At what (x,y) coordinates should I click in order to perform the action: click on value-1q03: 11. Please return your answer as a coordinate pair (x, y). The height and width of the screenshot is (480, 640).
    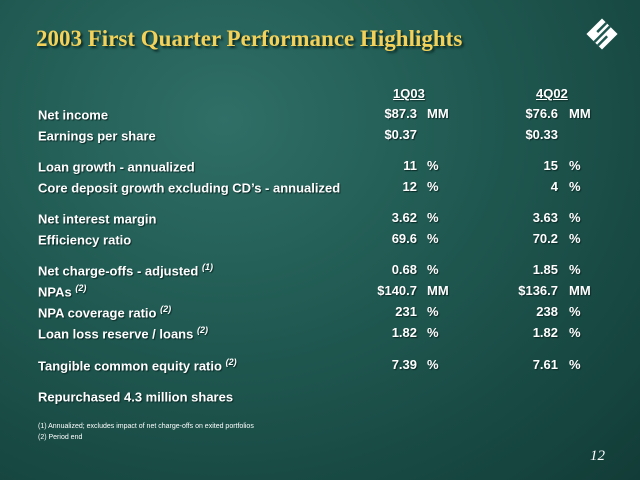
    Looking at the image, I should click on (410, 165).